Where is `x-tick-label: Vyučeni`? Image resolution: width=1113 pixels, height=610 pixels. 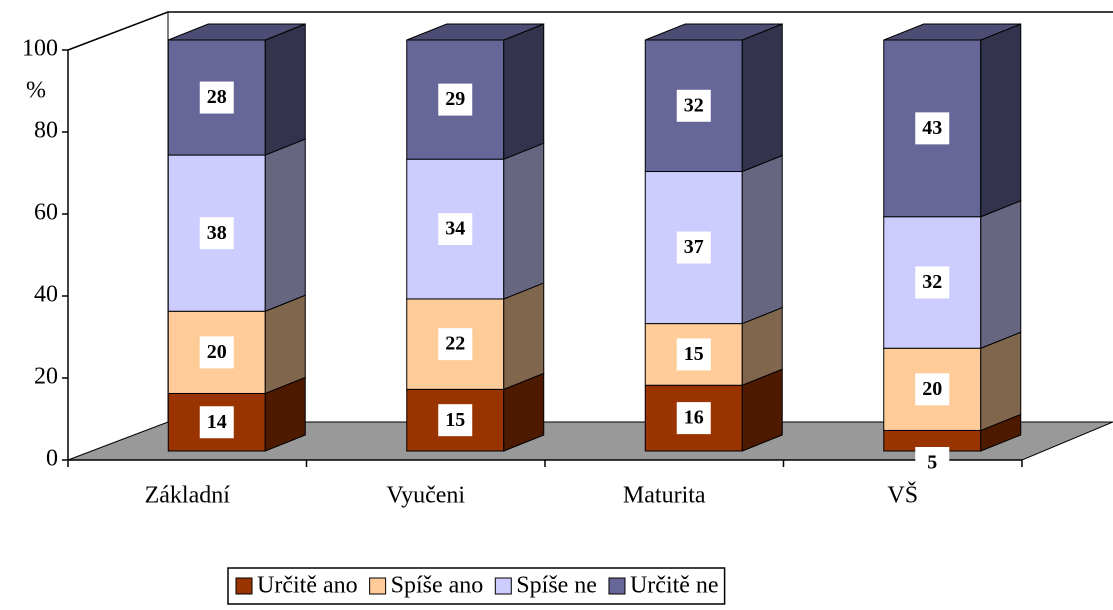
x-tick-label: Vyučeni is located at coordinates (425, 496).